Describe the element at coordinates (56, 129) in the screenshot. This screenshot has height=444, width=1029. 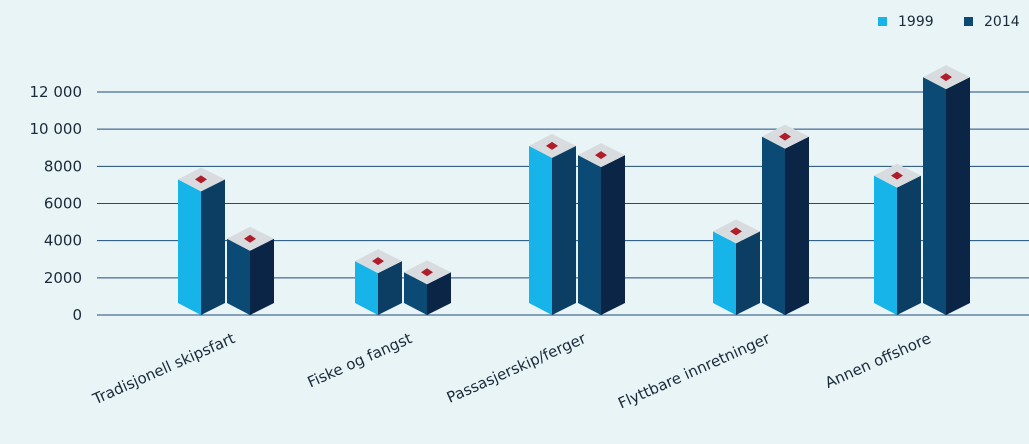
I see `y-tick-label: 10 000` at that location.